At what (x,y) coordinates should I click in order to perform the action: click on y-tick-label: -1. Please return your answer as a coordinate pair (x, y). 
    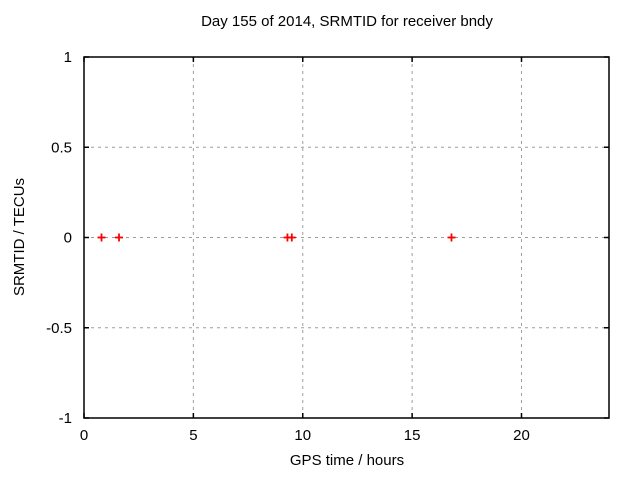
    Looking at the image, I should click on (65, 418).